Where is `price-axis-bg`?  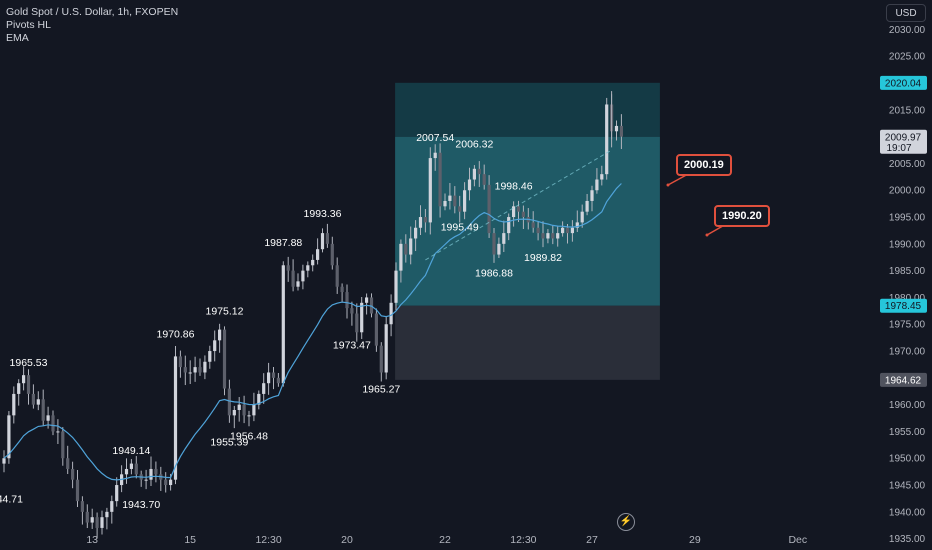 price-axis-bg is located at coordinates (905, 275).